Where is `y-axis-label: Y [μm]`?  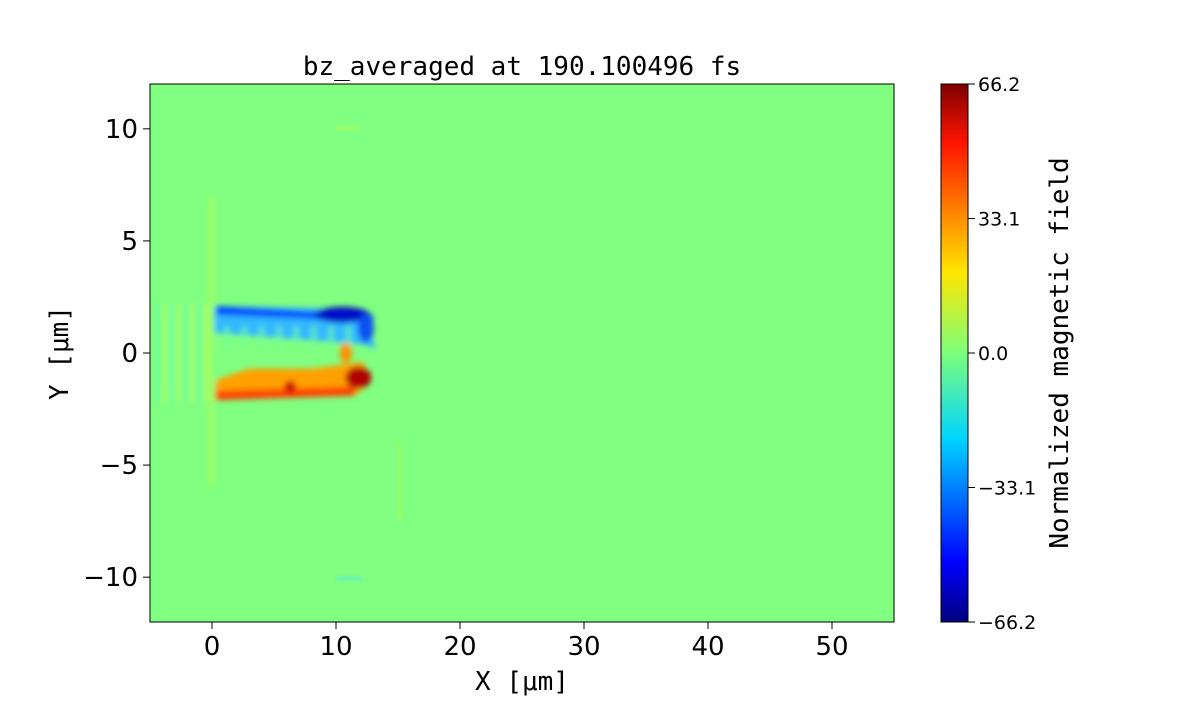 y-axis-label: Y [μm] is located at coordinates (60, 353).